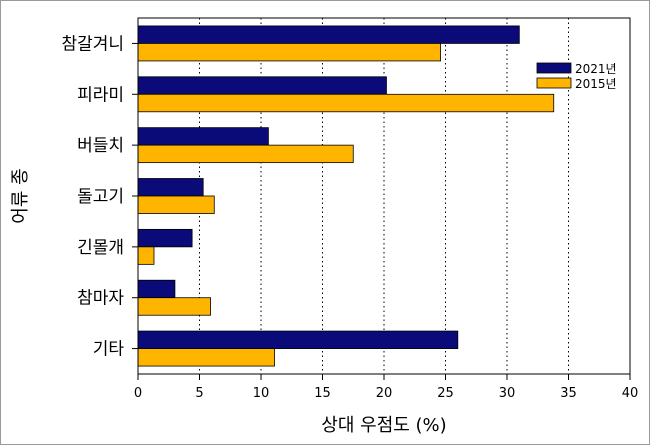 This screenshot has width=650, height=445. What do you see at coordinates (383, 425) in the screenshot?
I see `x-axis-title: 상대 우점도 (%)` at bounding box center [383, 425].